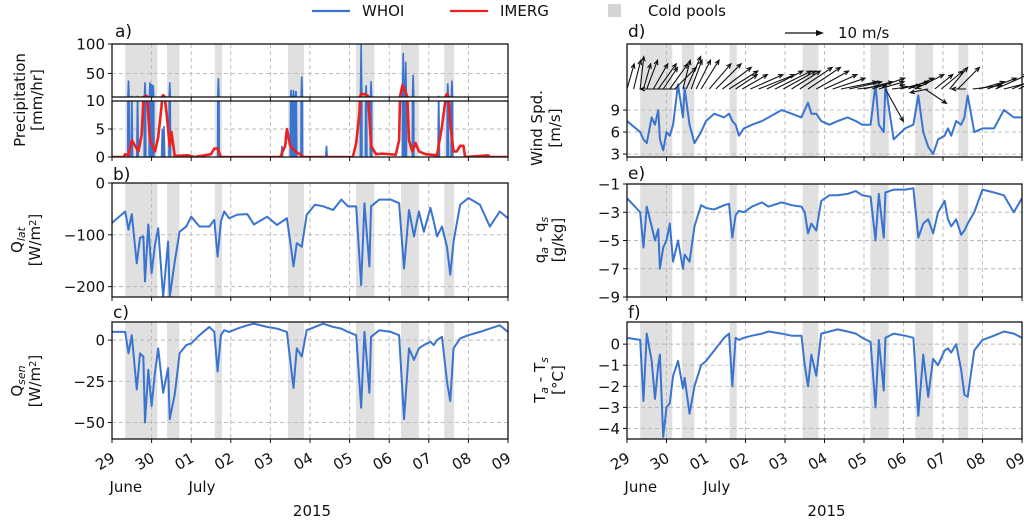 This screenshot has height=520, width=1024. I want to click on y-axis-label: Ta - Ts, so click(541, 380).